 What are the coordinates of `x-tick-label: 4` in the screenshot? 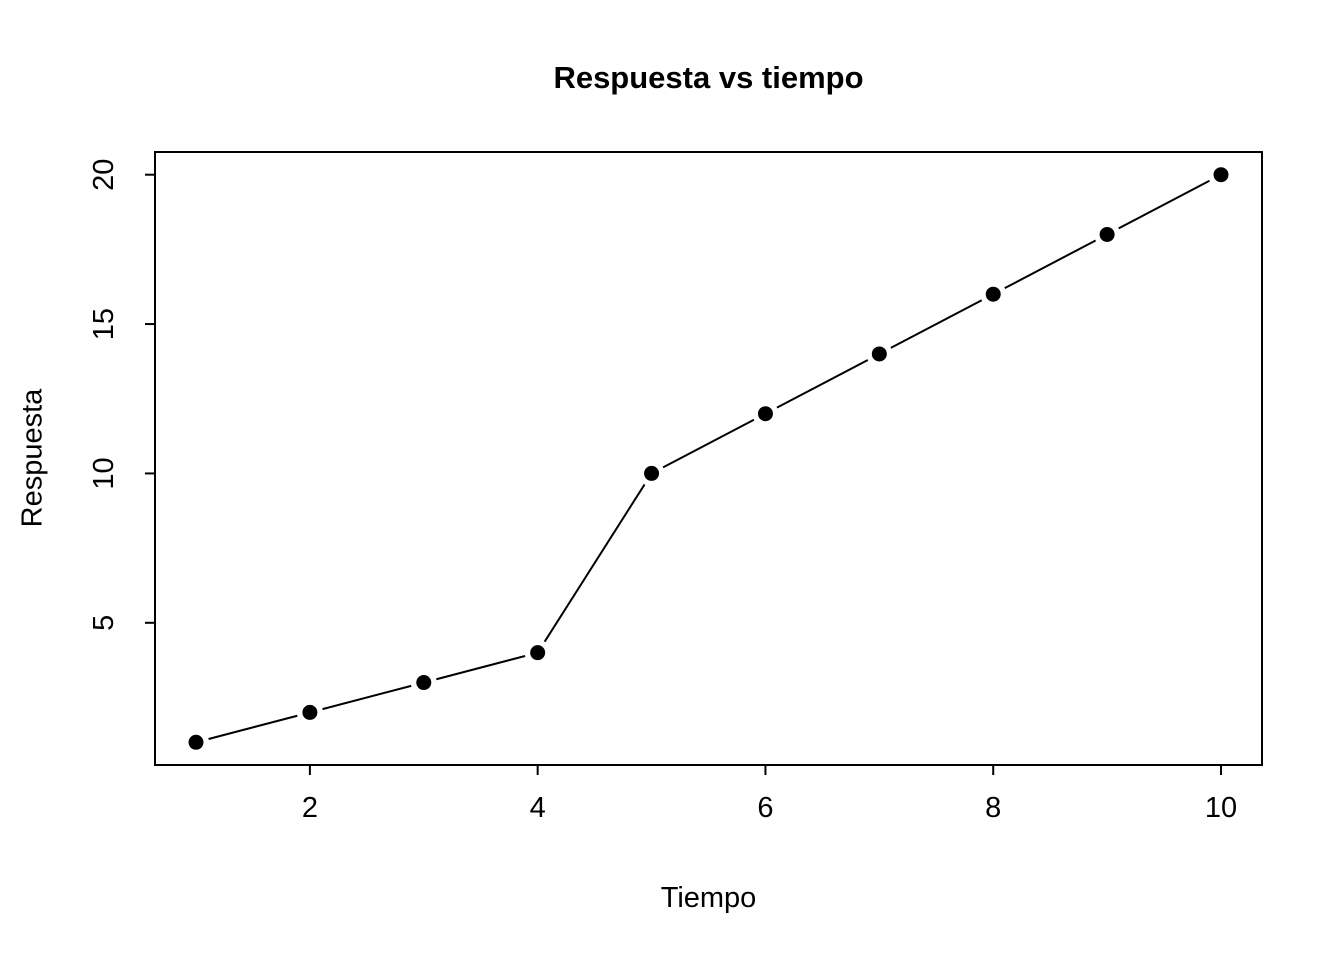 It's located at (538, 808).